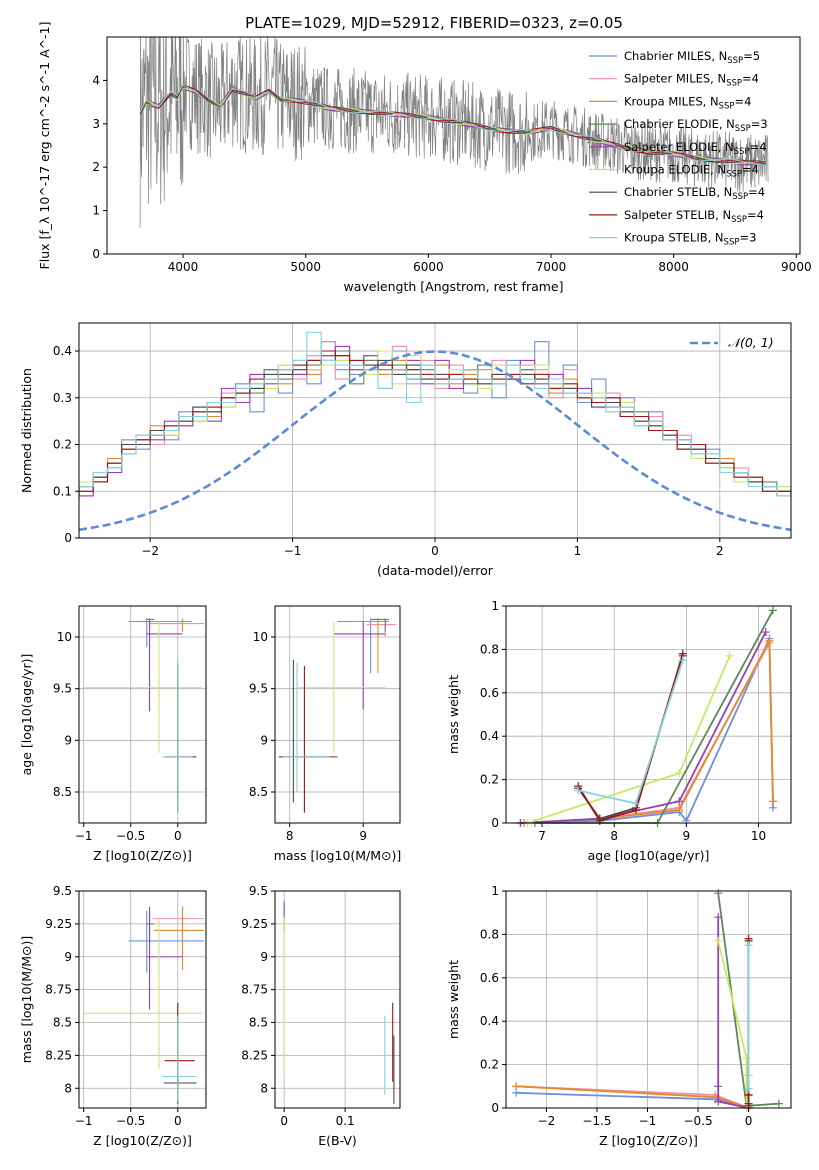 This screenshot has width=819, height=1170. I want to click on x-tick-label: 8000, so click(673, 267).